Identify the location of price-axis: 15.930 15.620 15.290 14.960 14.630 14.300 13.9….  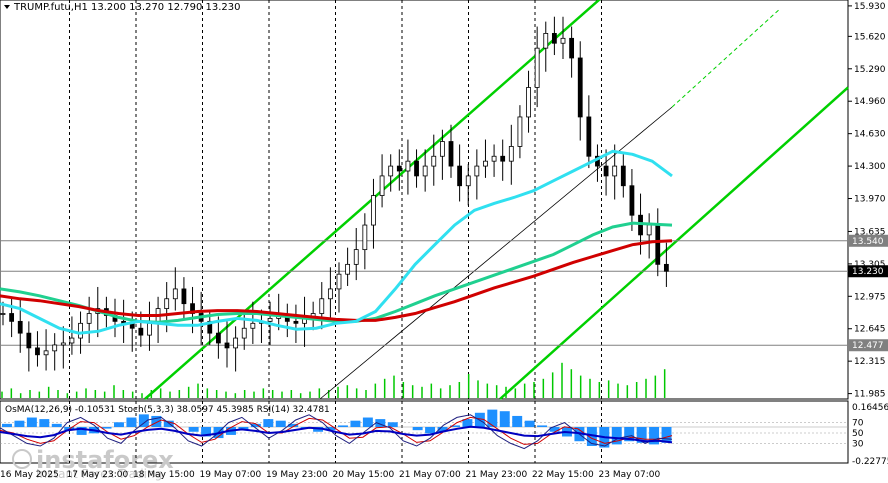
(867, 201).